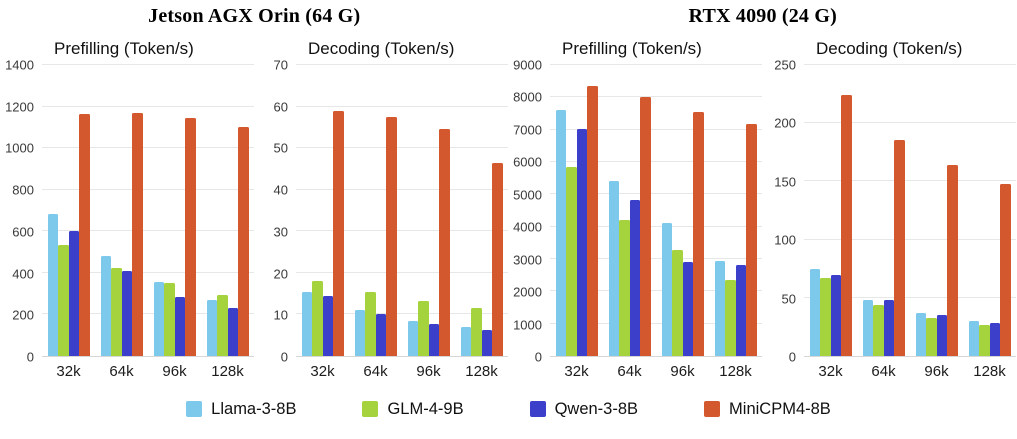 This screenshot has height=439, width=1017. I want to click on y-tick-label: 600, so click(23, 232).